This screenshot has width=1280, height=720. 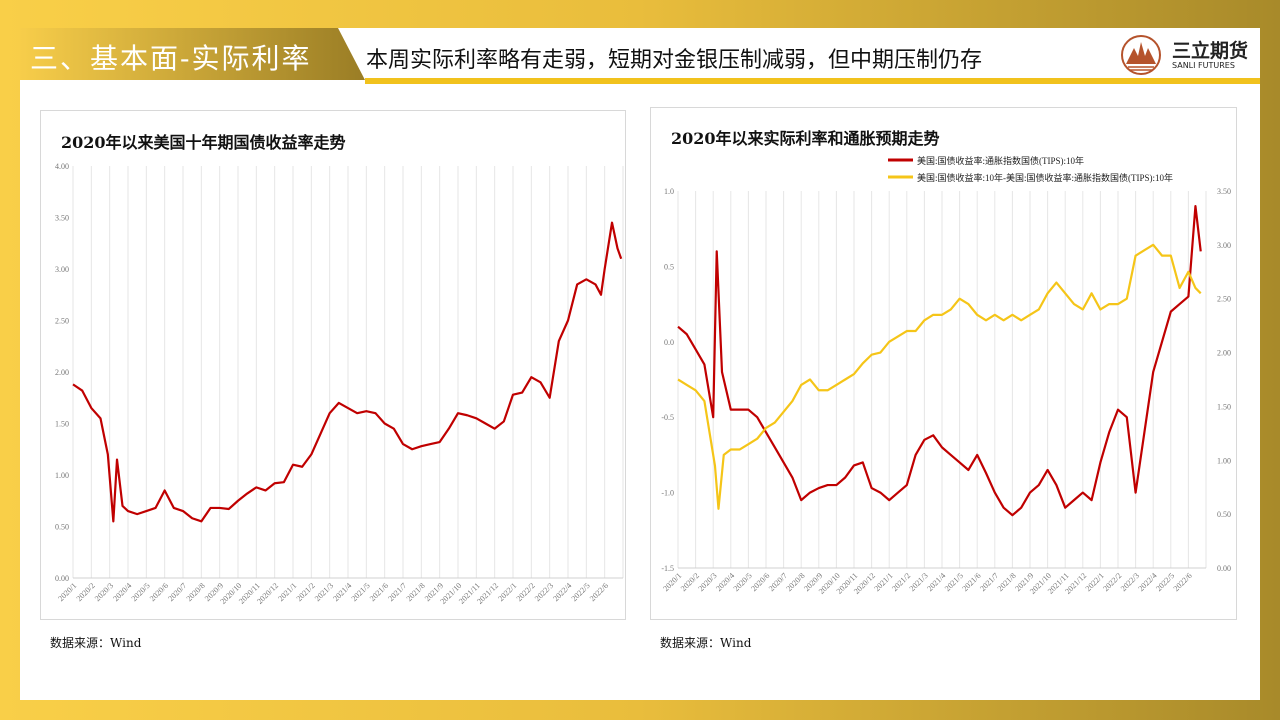 What do you see at coordinates (171, 58) in the screenshot?
I see `section-title: 三、基本面-实际利率` at bounding box center [171, 58].